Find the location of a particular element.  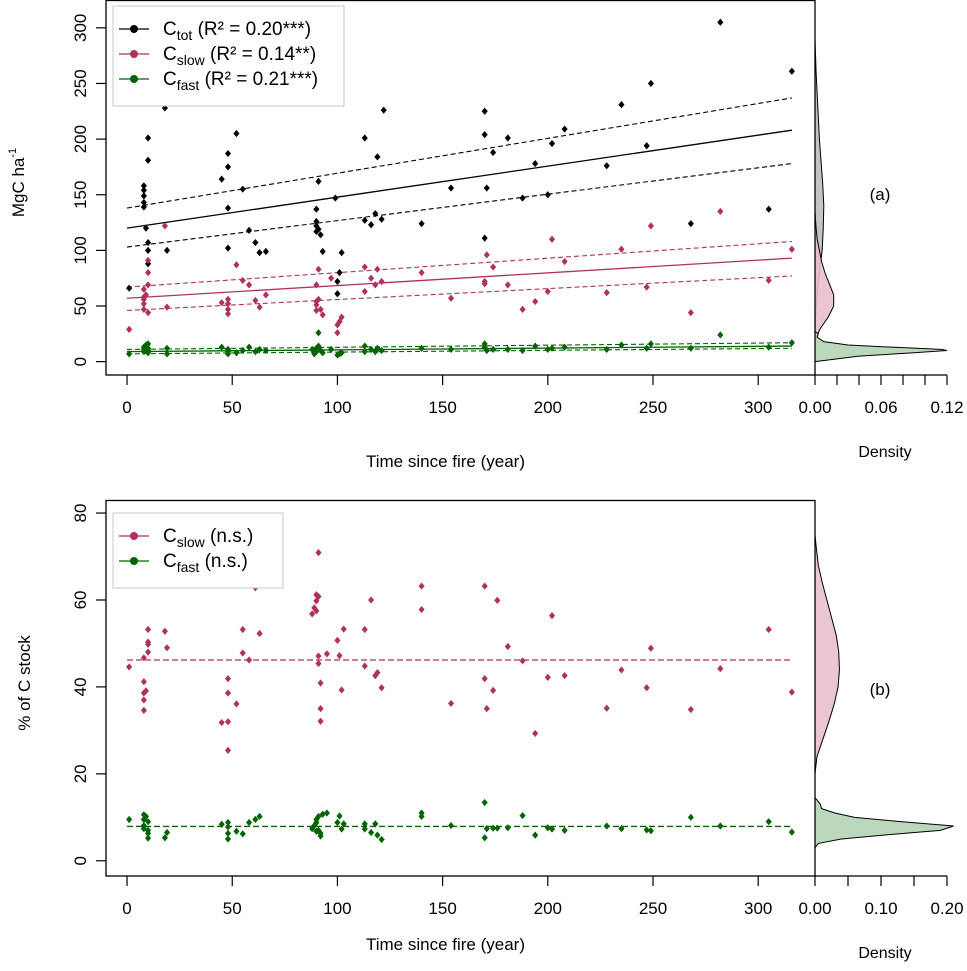

x-tick-label: 200 is located at coordinates (548, 407).